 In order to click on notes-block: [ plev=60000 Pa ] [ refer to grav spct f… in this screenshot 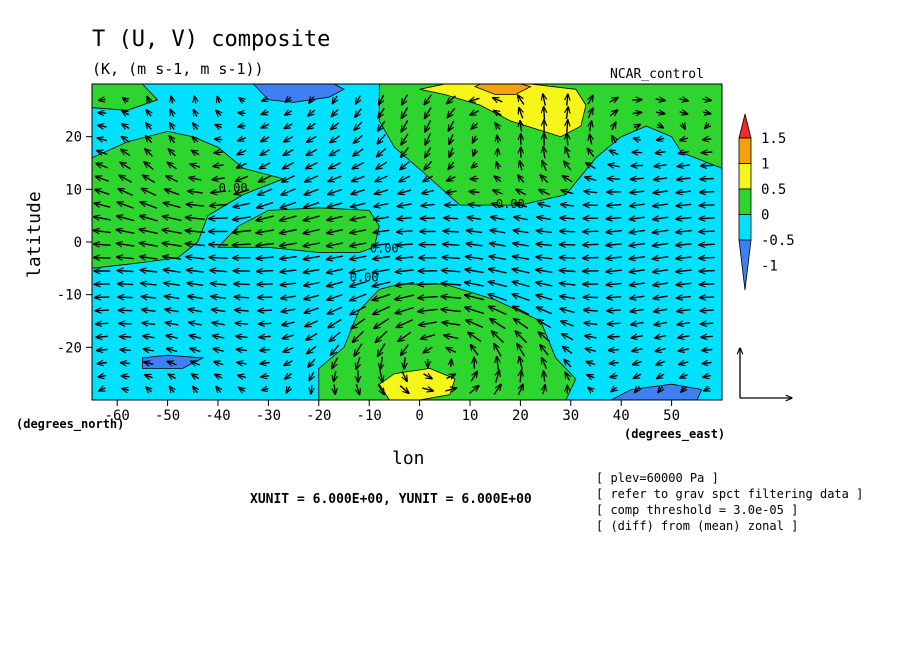, I will do `click(729, 502)`.